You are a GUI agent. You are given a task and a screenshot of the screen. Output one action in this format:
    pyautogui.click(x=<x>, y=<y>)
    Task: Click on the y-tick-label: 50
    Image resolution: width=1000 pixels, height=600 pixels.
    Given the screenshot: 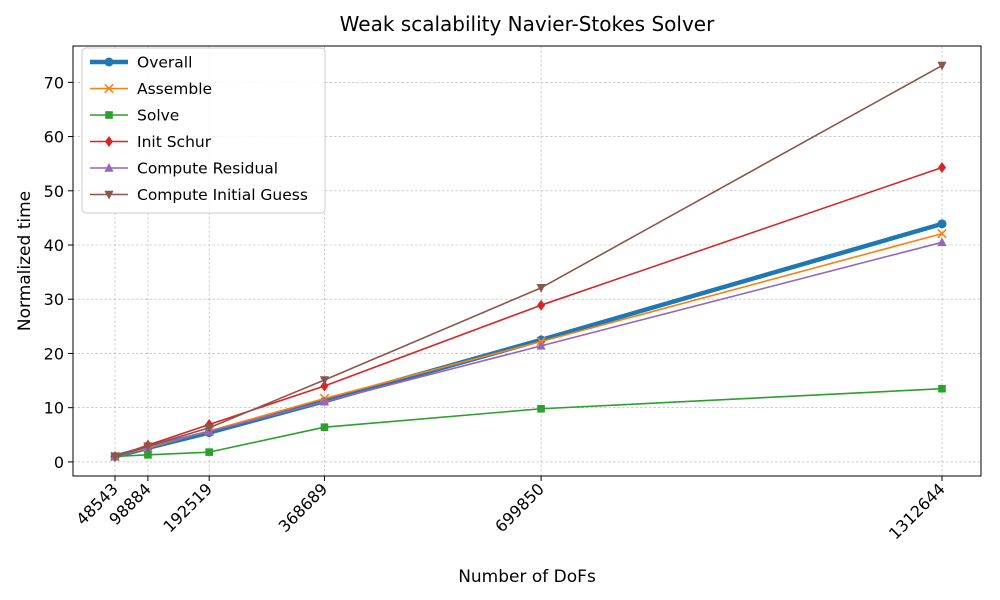 What is the action you would take?
    pyautogui.click(x=54, y=191)
    